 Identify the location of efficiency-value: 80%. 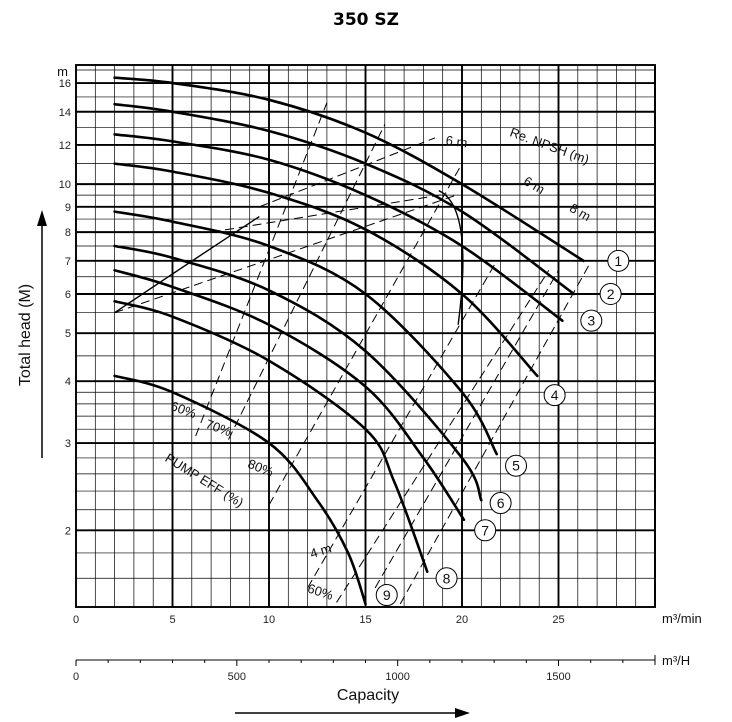
(261, 468).